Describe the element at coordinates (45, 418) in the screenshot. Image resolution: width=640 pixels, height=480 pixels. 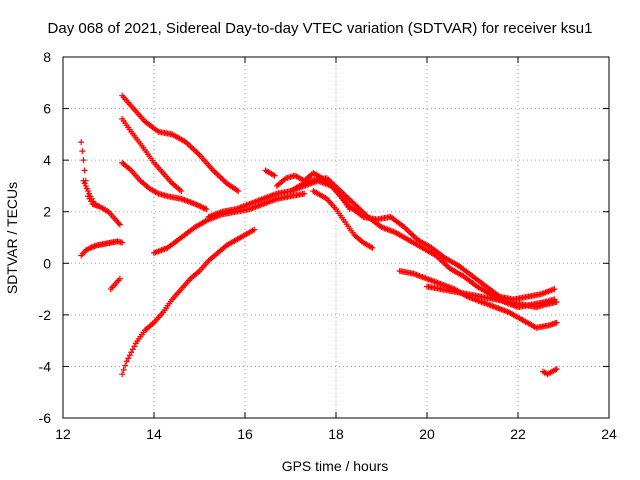
I see `y-tick-label: -6` at that location.